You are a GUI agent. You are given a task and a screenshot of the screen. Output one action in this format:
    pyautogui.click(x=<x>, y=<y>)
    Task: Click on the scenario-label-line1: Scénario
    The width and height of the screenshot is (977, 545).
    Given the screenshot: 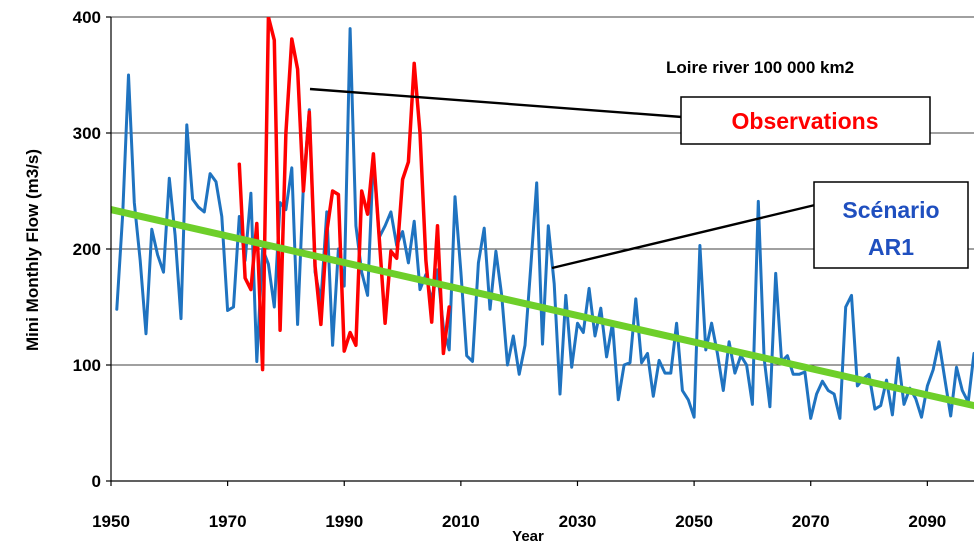 What is the action you would take?
    pyautogui.click(x=890, y=210)
    